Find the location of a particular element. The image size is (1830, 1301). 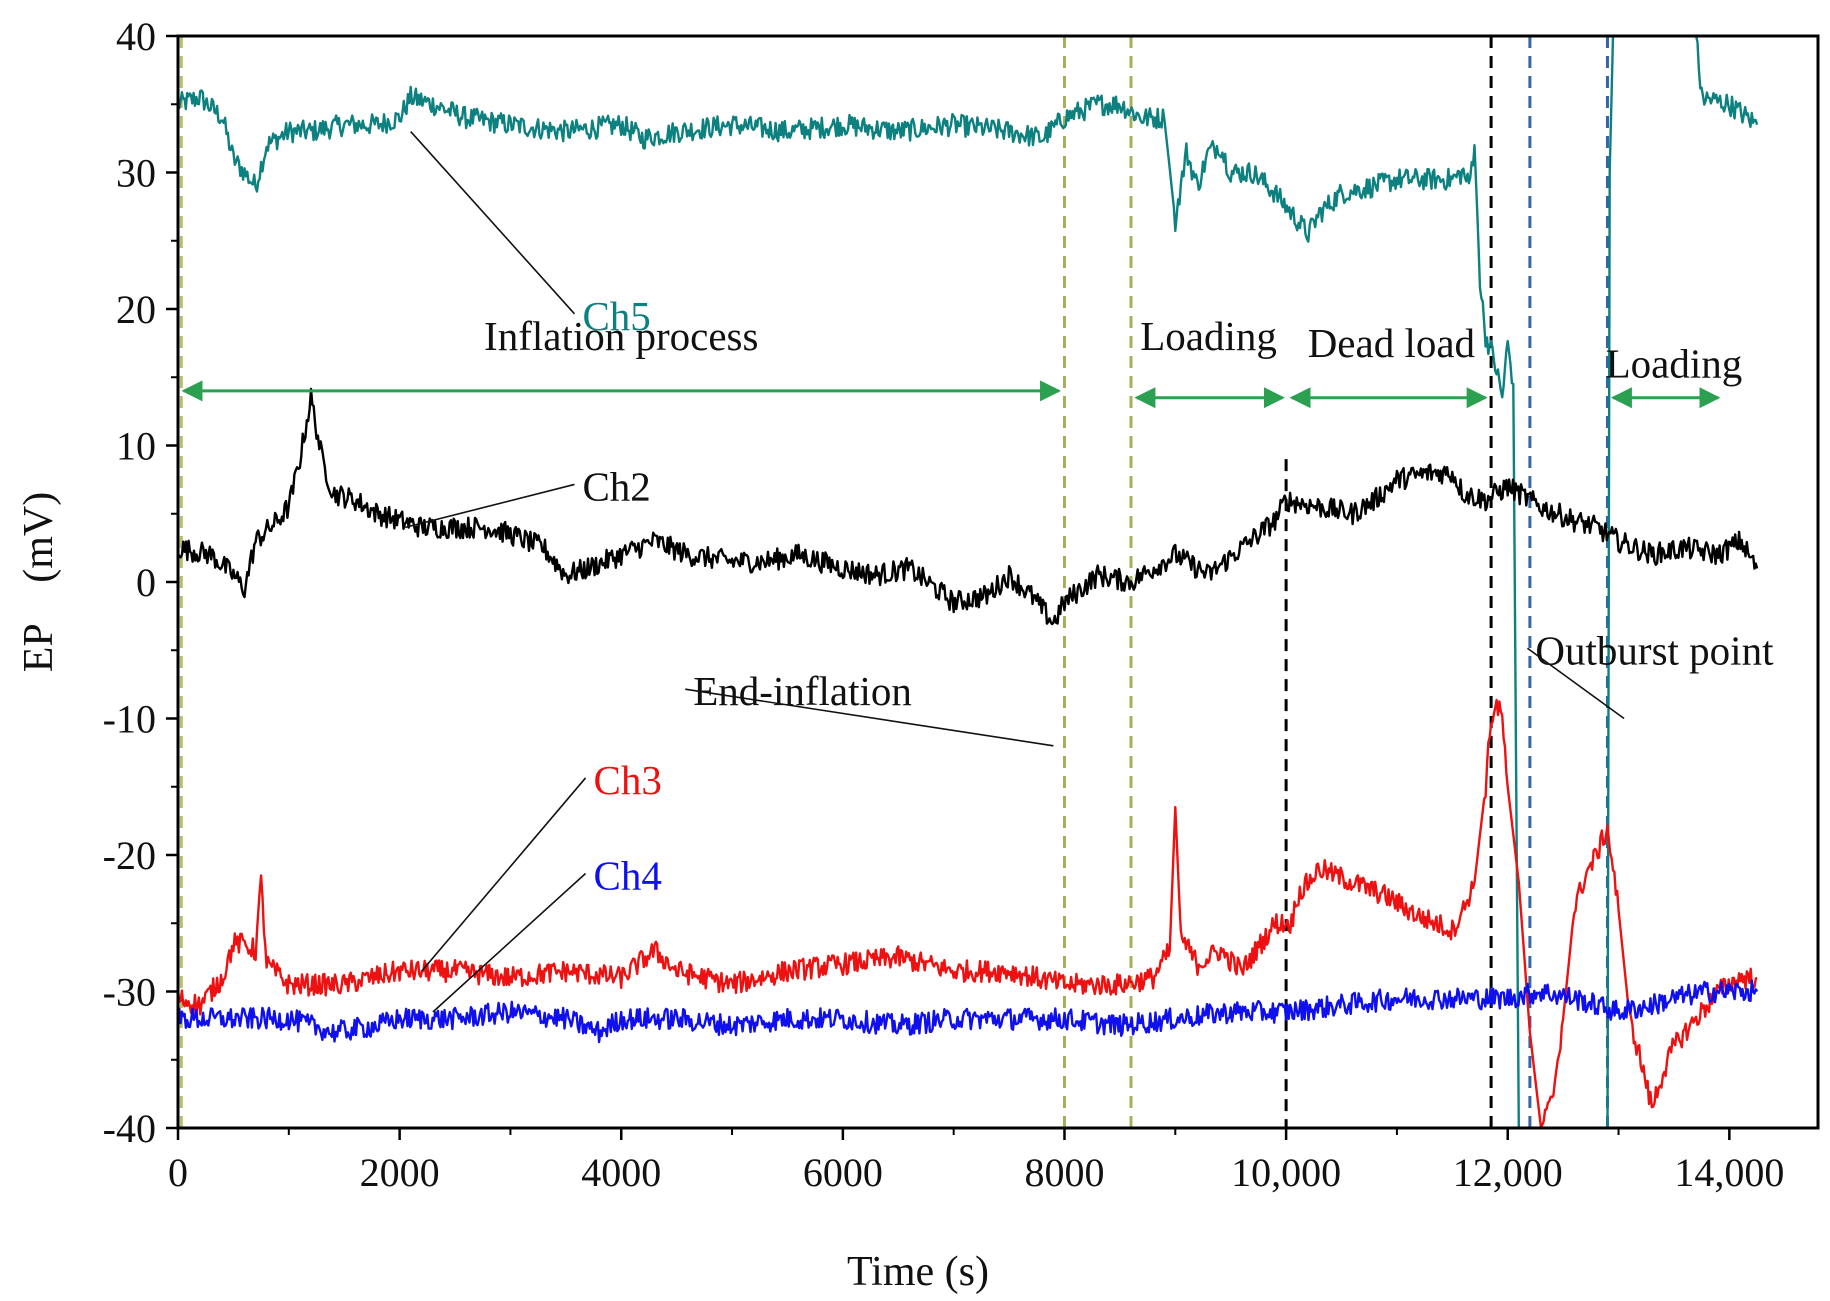

y-tick-label-8: -40 is located at coordinates (129, 1128).